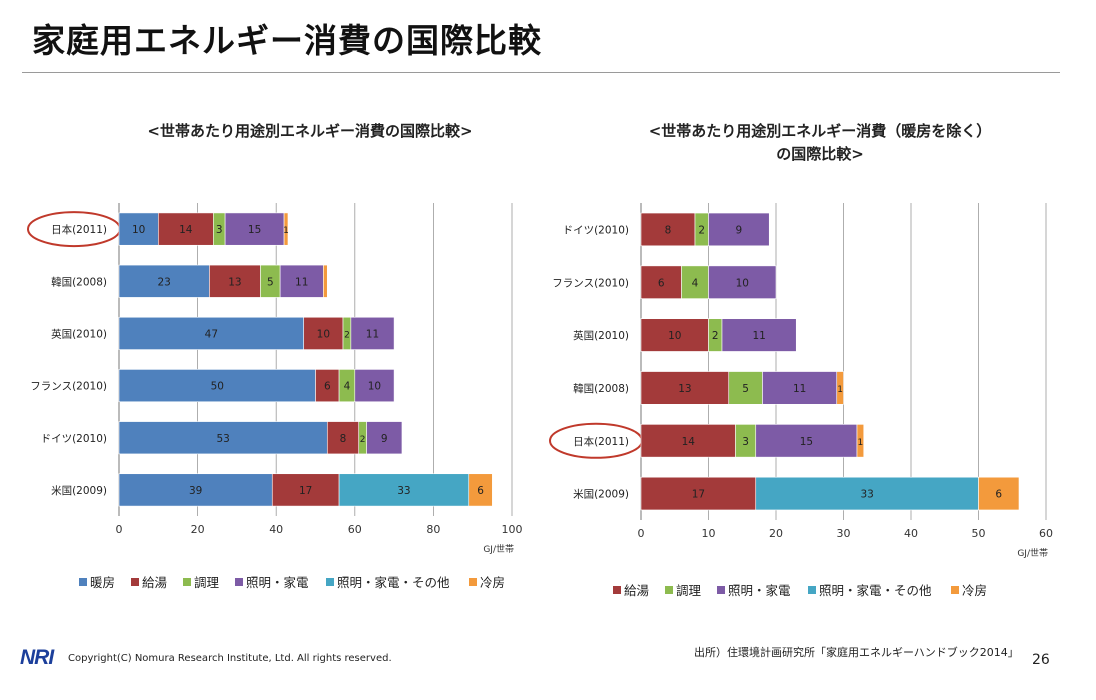 The height and width of the screenshot is (700, 1096). I want to click on nri-logo: NRI, so click(37, 657).